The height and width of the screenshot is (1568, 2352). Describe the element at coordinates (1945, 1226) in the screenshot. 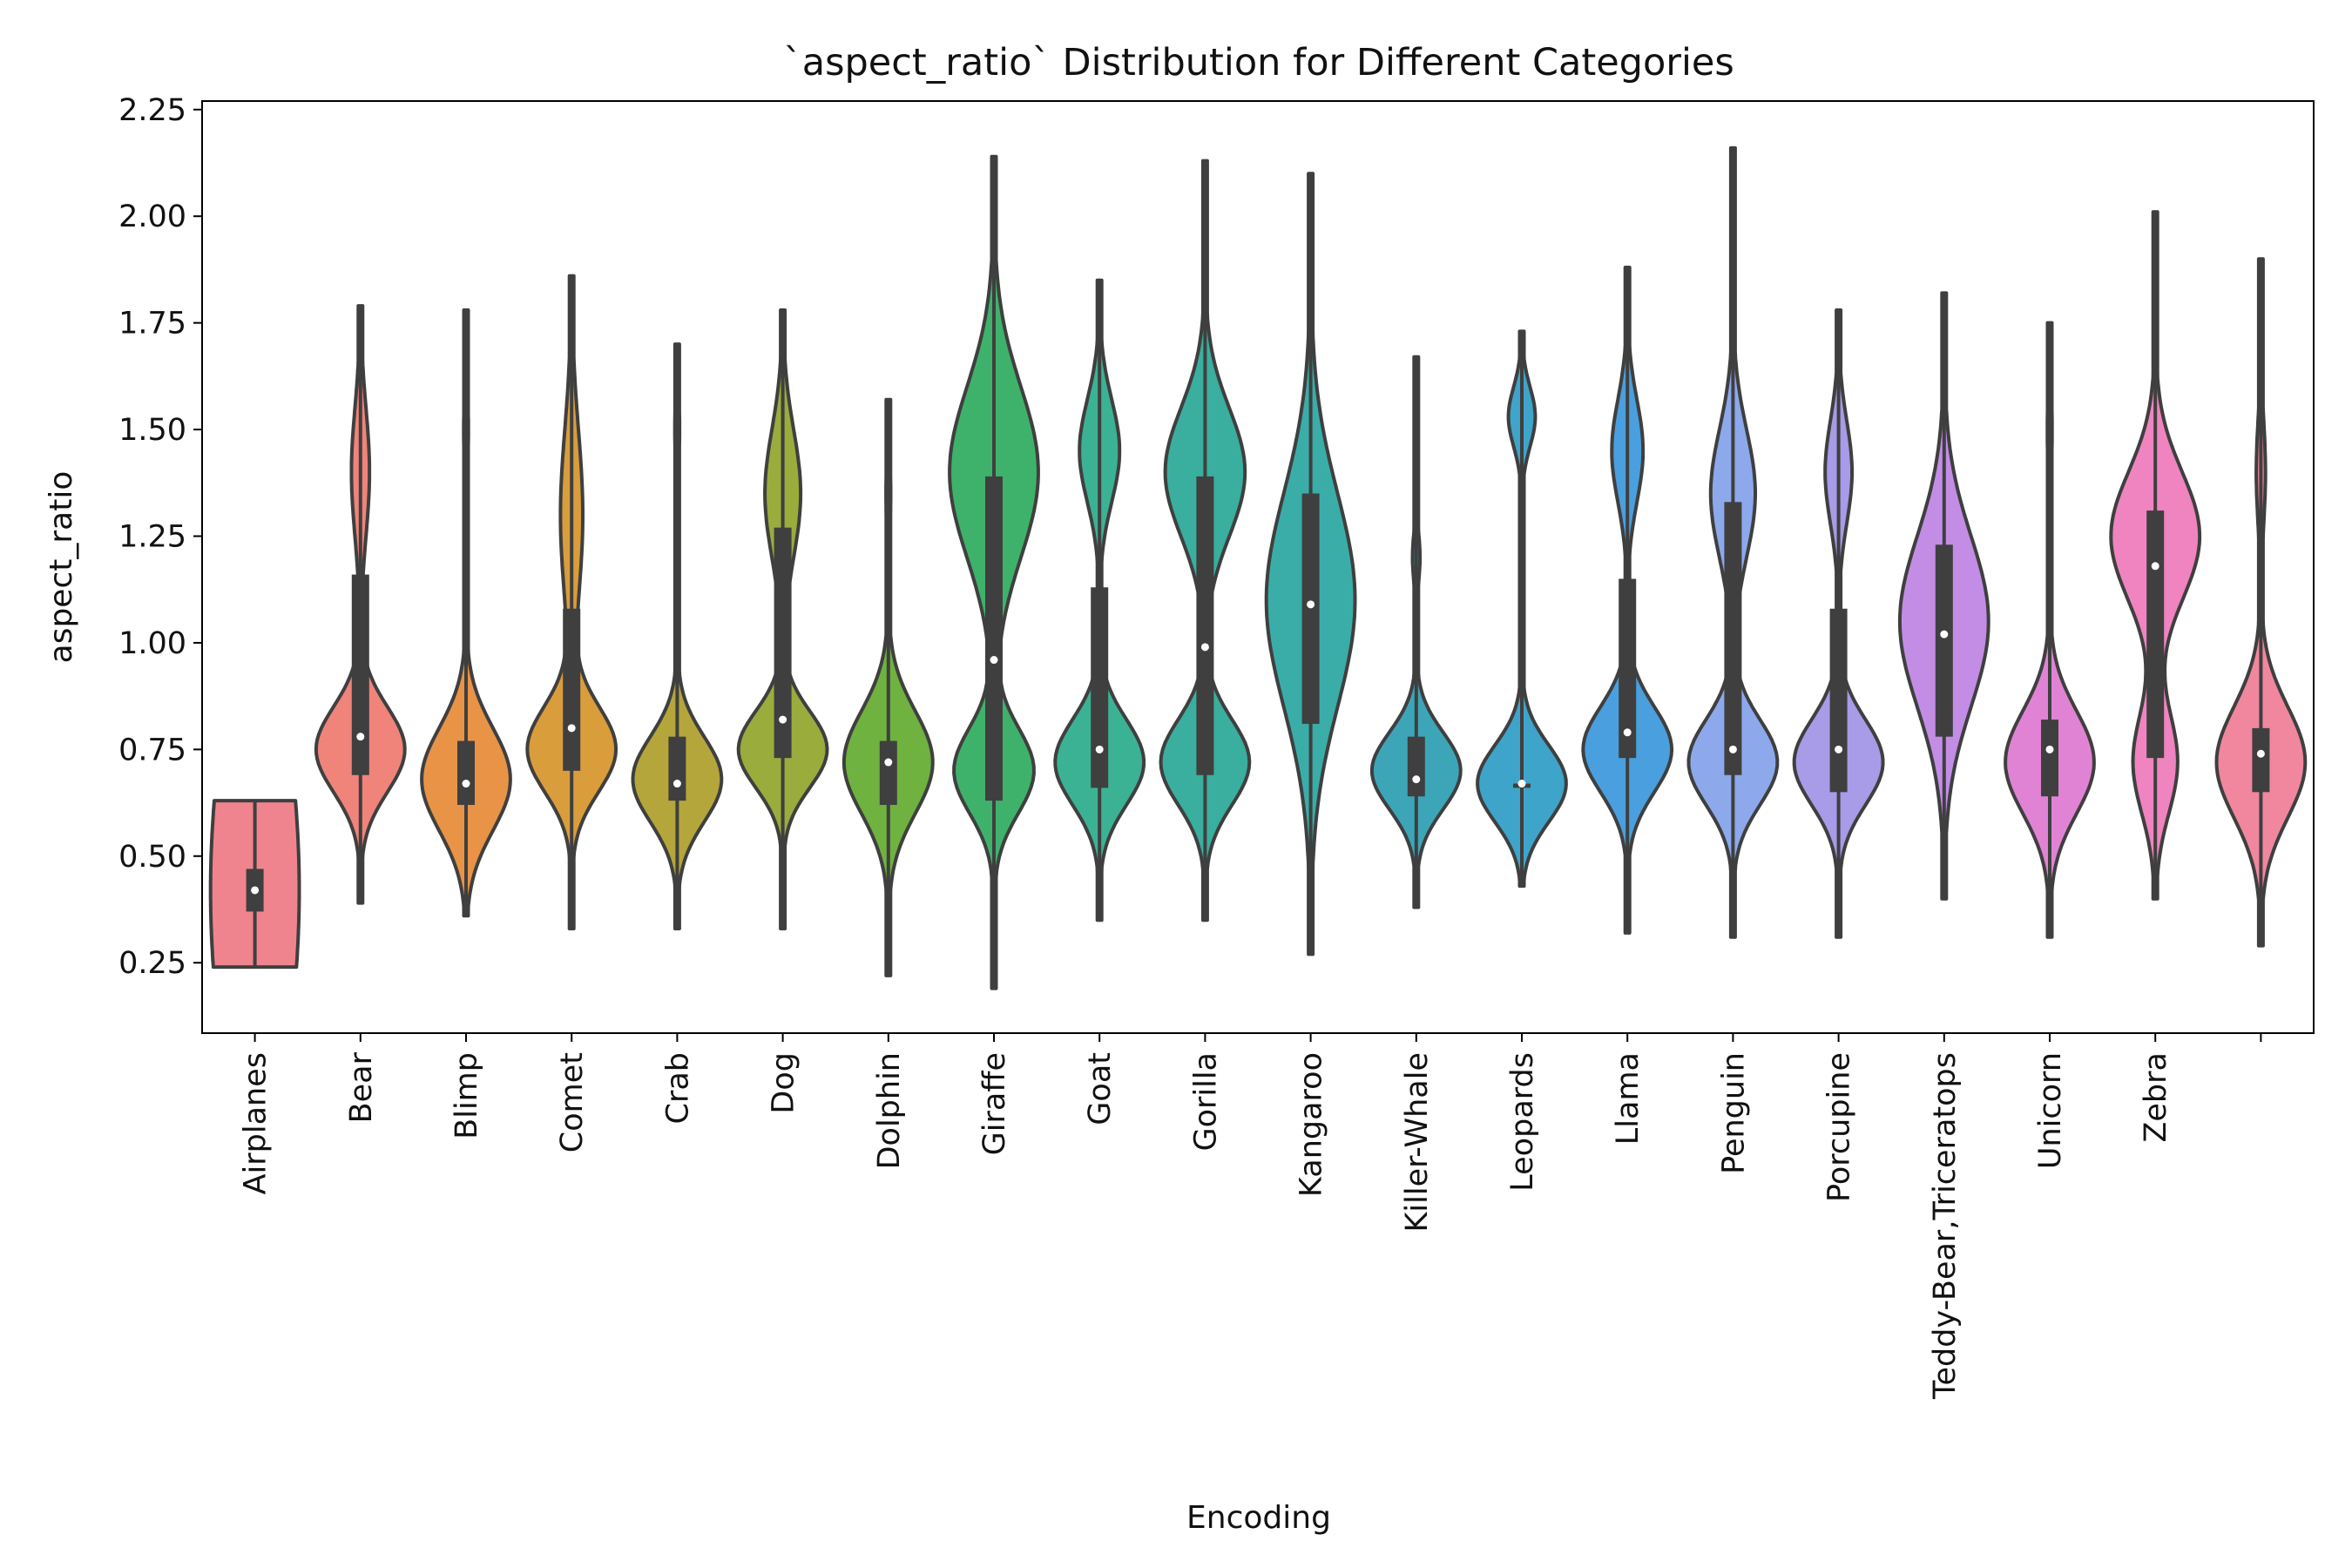

I see `x-tick-label-teddy-bear-triceratops: Teddy-Bear,Triceratops` at that location.